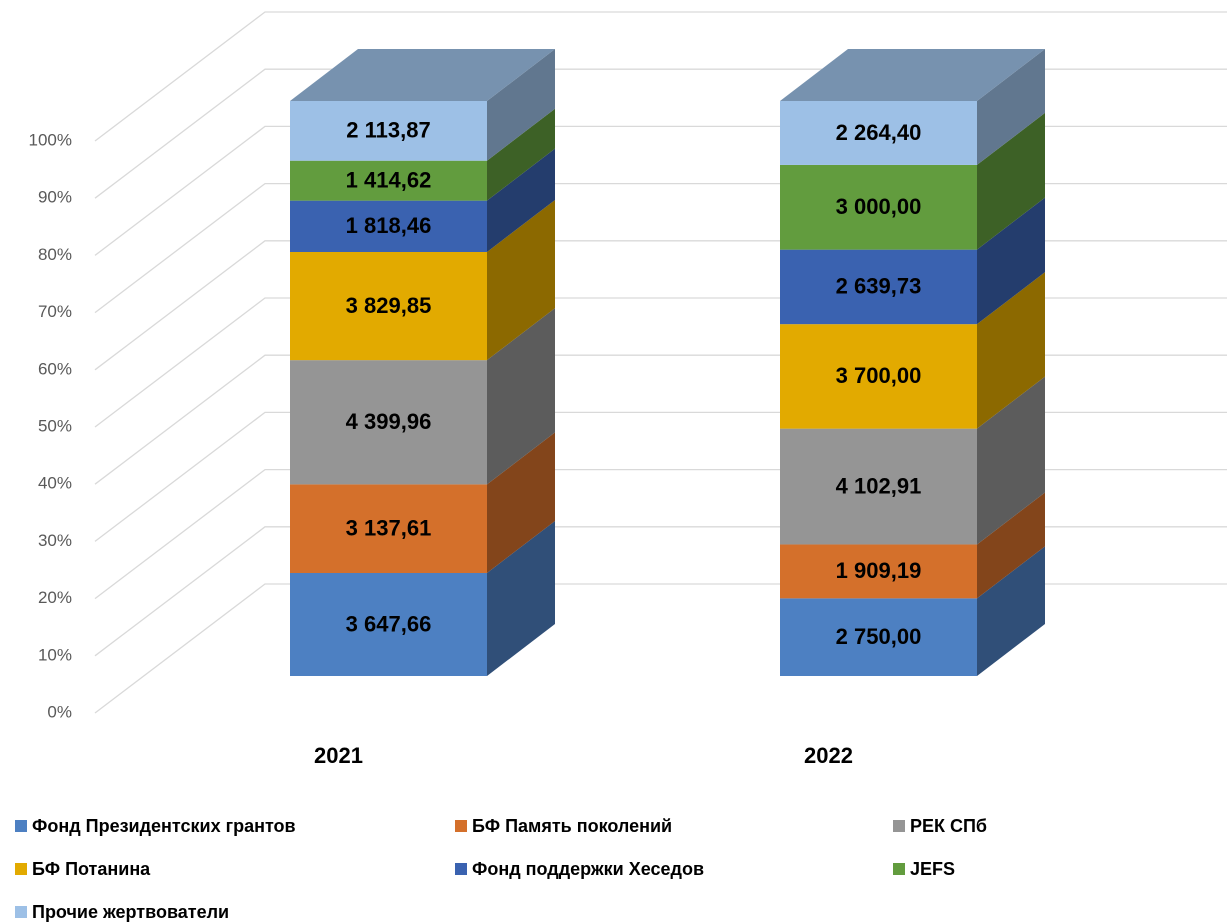  I want to click on data-label: 4 102,91, so click(879, 485).